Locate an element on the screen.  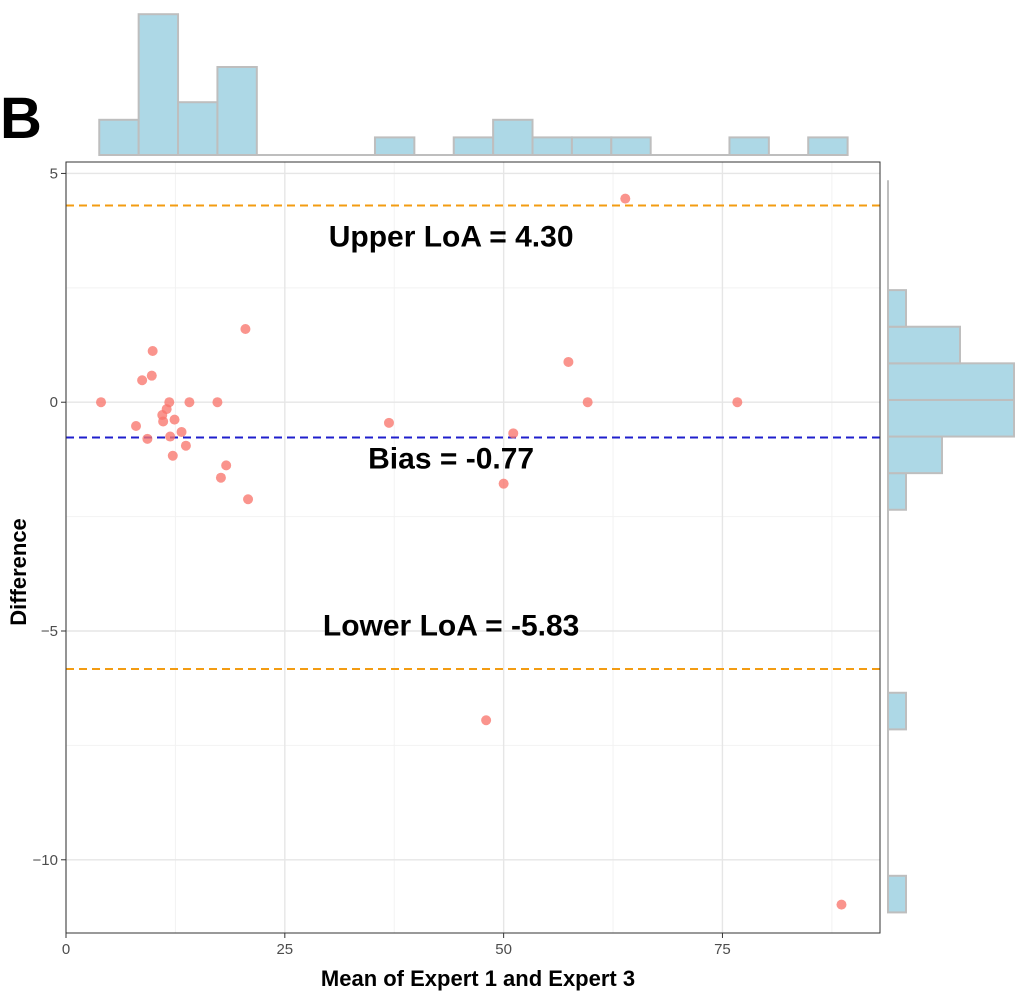
y-tick-label: 5 is located at coordinates (54, 173).